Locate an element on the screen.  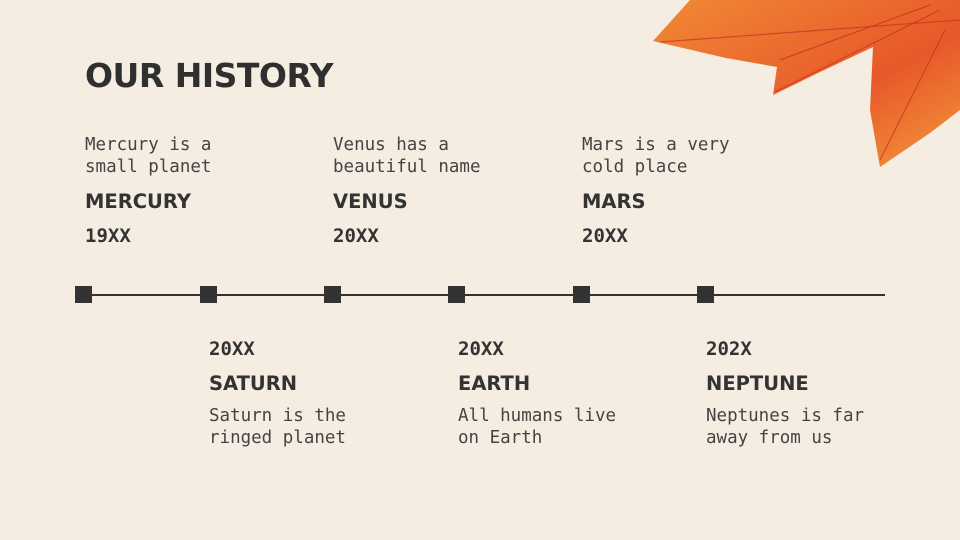
item-year: 19XX is located at coordinates (108, 236).